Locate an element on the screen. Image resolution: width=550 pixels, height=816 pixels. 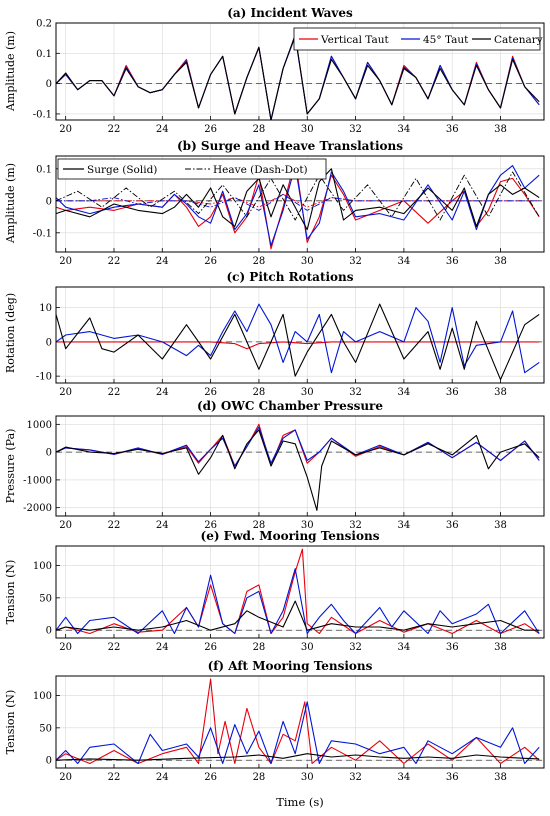
tick-label-x-e-36: 36 is located at coordinates (452, 647).